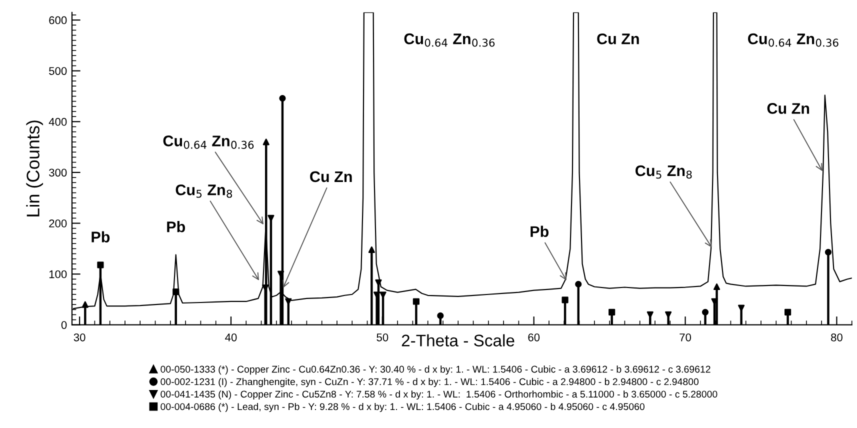 The height and width of the screenshot is (428, 857). Describe the element at coordinates (458, 340) in the screenshot. I see `x-axis-title: 2-Theta - Scale` at that location.